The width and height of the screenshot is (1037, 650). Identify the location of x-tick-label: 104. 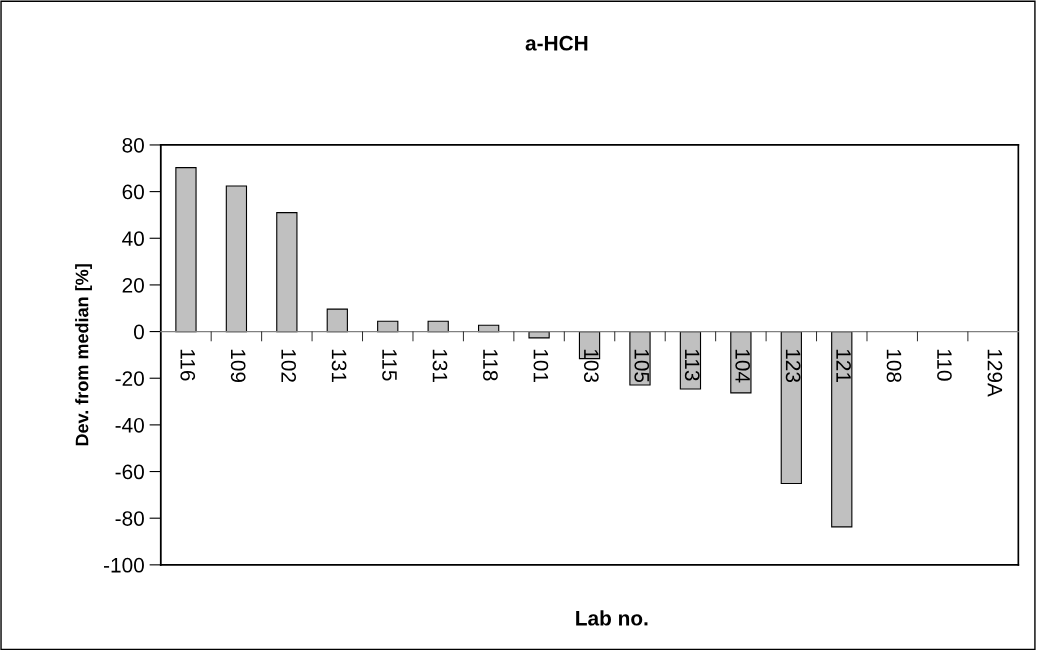
(743, 366).